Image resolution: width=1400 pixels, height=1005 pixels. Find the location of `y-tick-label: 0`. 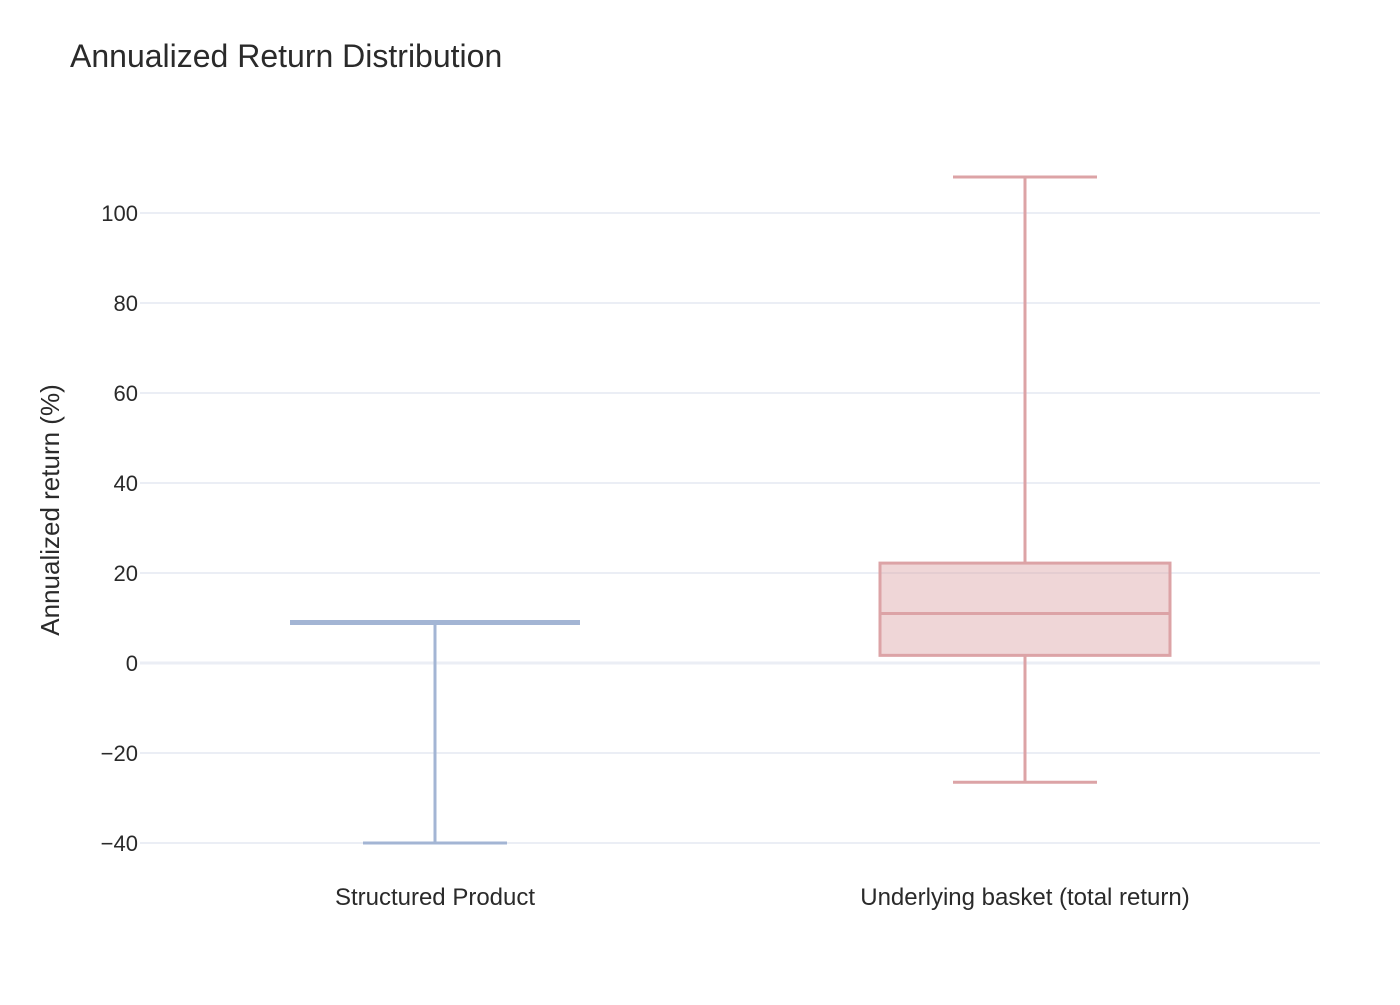

y-tick-label: 0 is located at coordinates (132, 663).